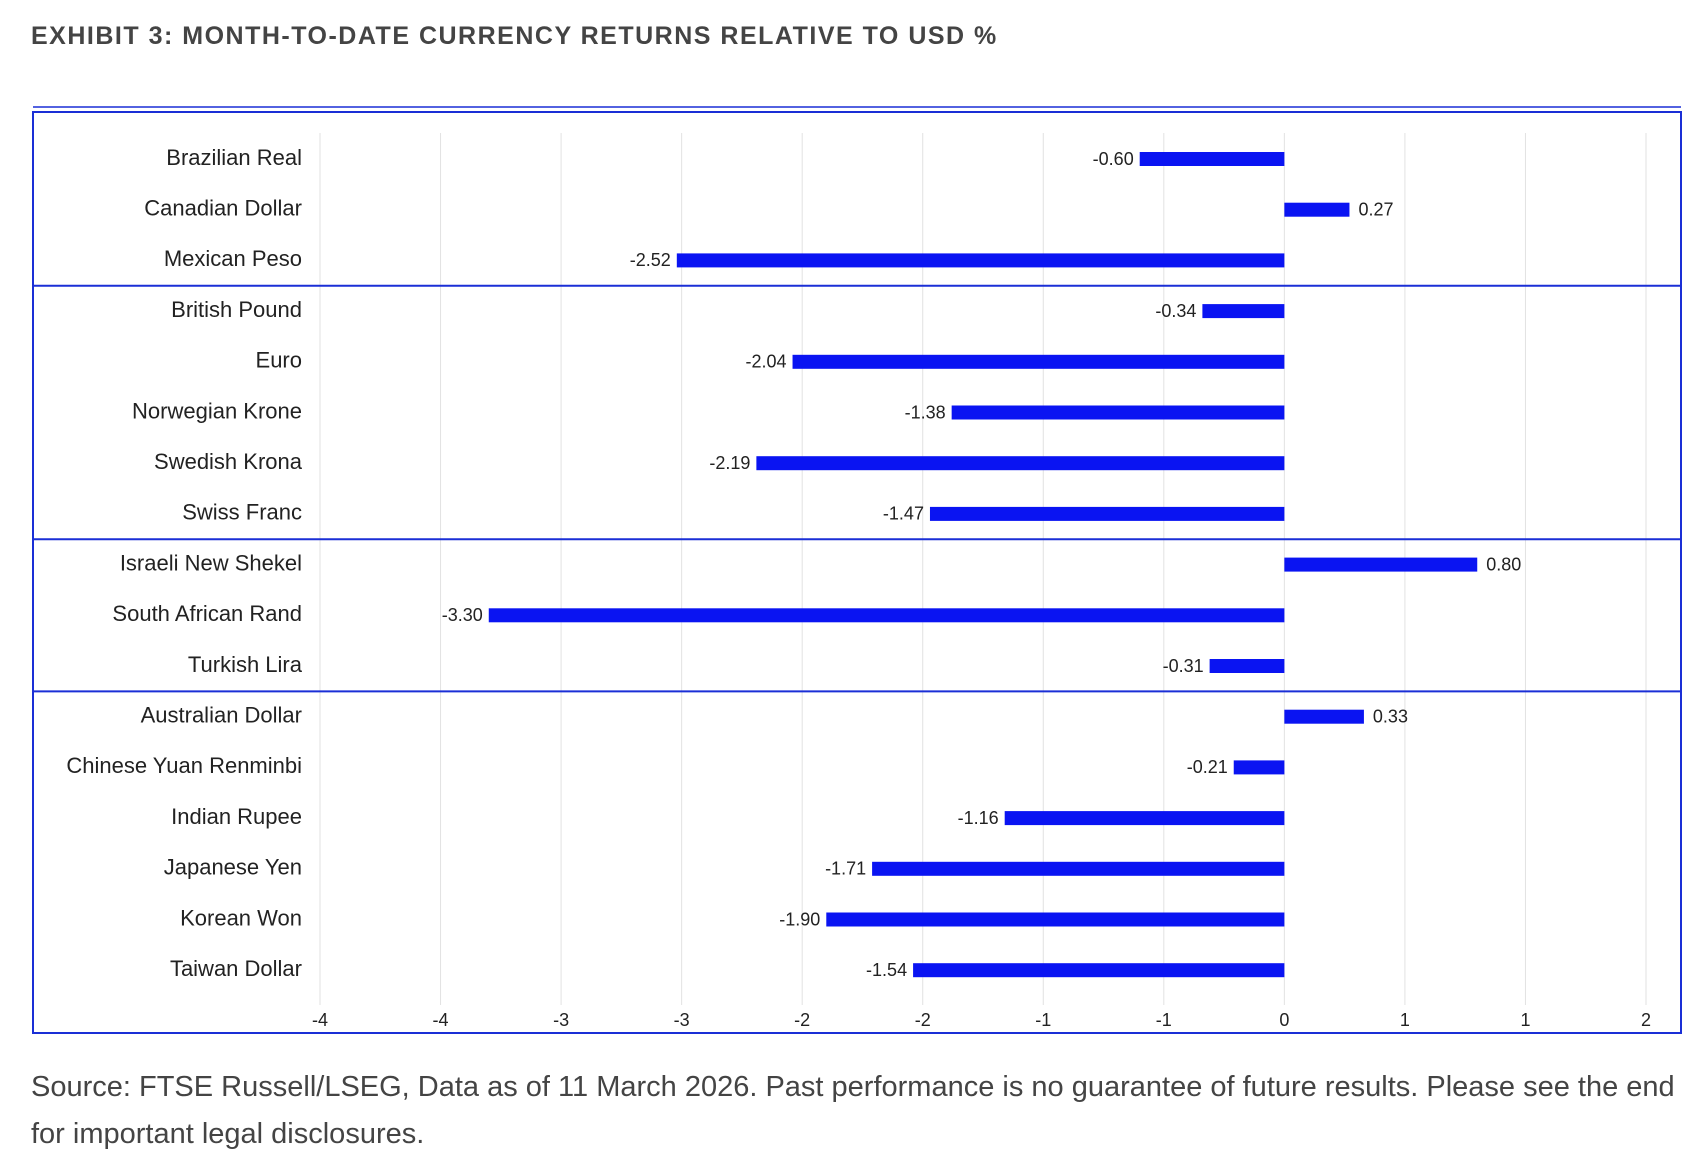 Image resolution: width=1702 pixels, height=1158 pixels. Describe the element at coordinates (236, 816) in the screenshot. I see `category-label: Indian Rupee` at that location.